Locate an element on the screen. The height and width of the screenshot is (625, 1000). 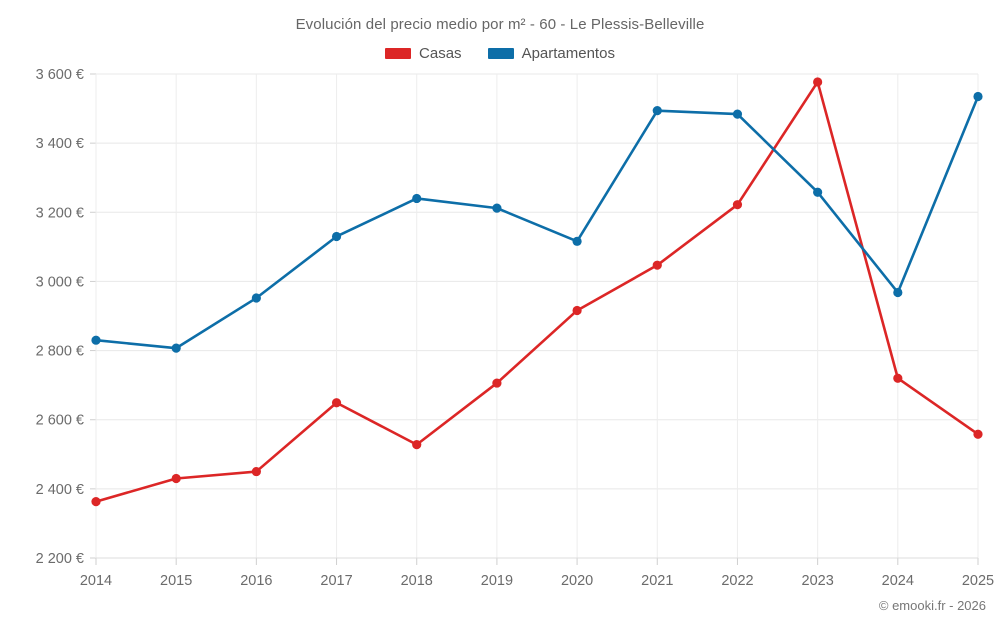
x-axis-tick-label: 2021 is located at coordinates (657, 581).